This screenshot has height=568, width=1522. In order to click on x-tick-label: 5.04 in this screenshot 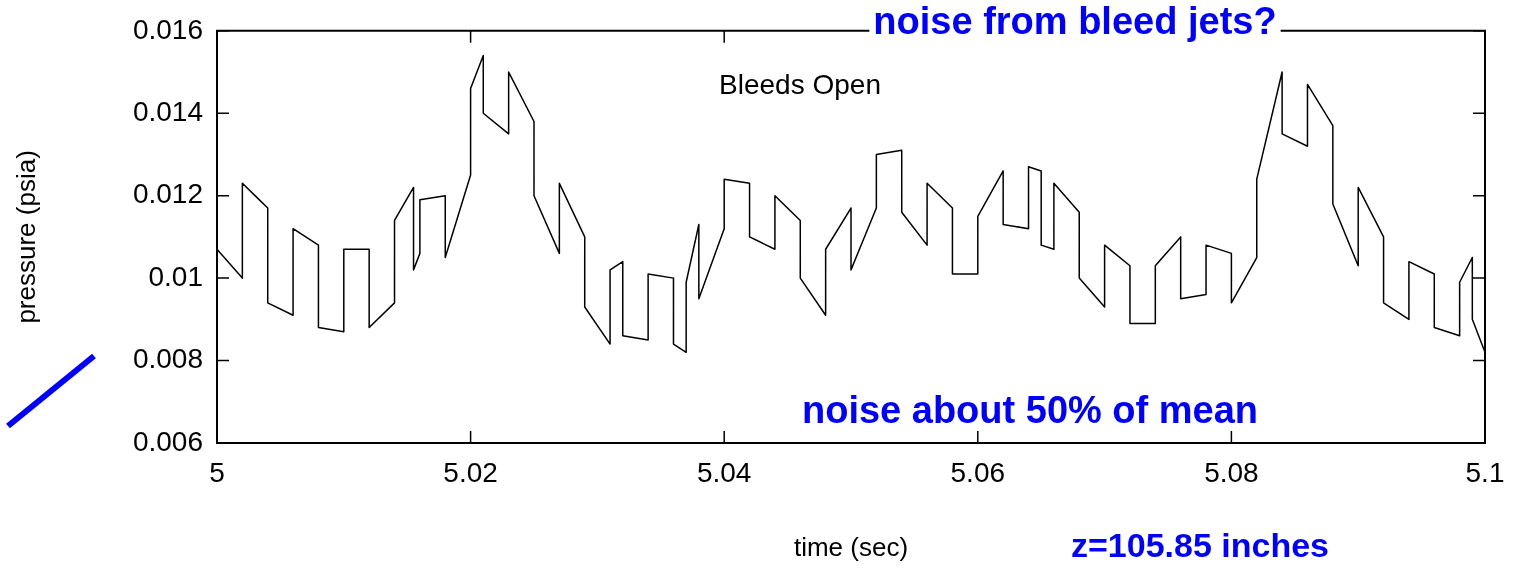, I will do `click(724, 472)`.